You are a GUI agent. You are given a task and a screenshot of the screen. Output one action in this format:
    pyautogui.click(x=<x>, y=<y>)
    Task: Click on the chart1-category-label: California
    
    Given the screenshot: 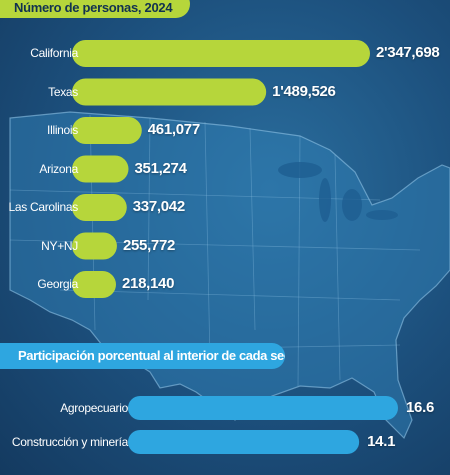 What is the action you would take?
    pyautogui.click(x=54, y=53)
    